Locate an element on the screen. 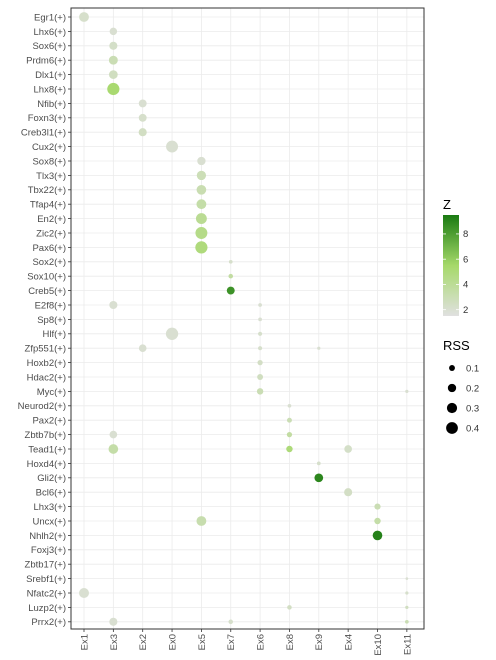 This screenshot has height=660, width=496. color-legend-title: Z is located at coordinates (447, 204).